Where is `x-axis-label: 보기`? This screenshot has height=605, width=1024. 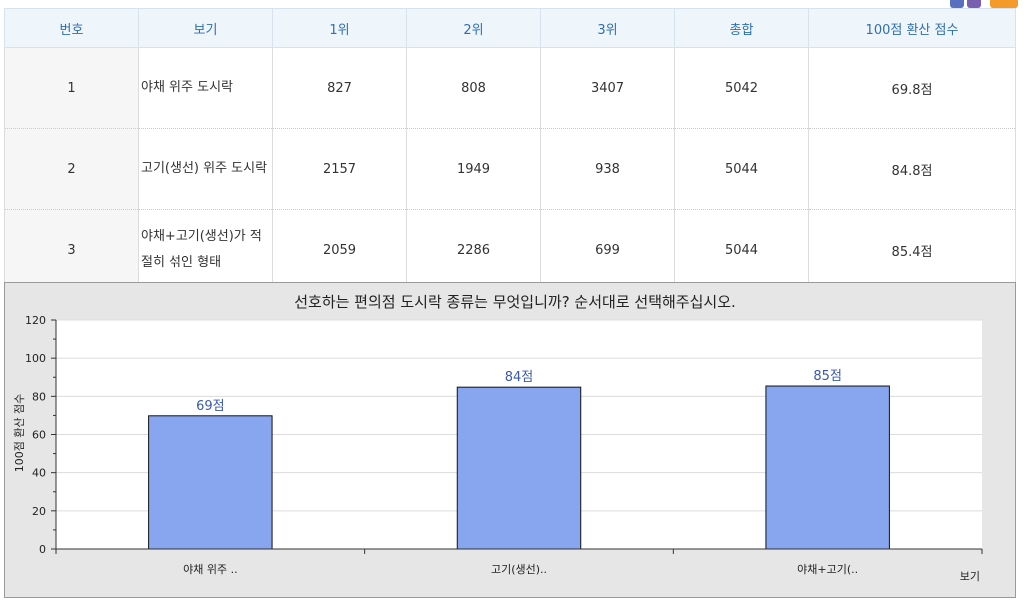 x-axis-label: 보기 is located at coordinates (970, 576).